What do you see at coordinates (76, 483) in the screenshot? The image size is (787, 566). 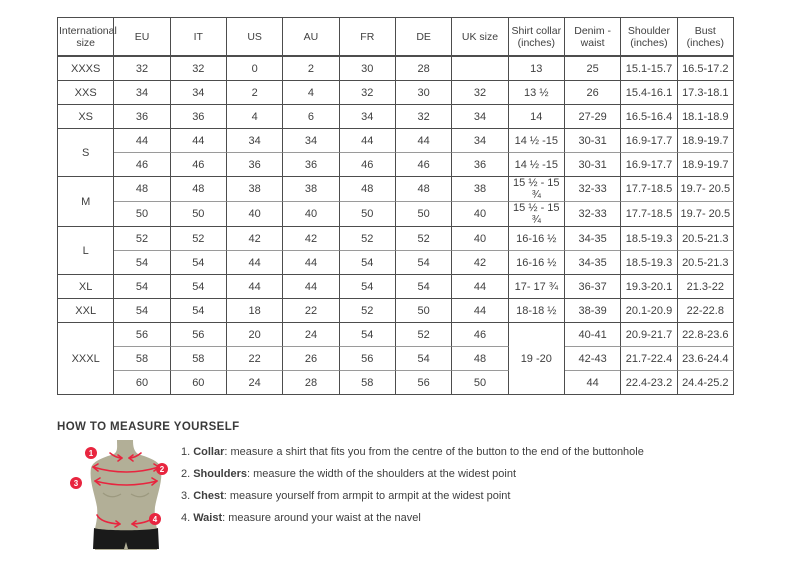 I see `marker-3-number: 3` at bounding box center [76, 483].